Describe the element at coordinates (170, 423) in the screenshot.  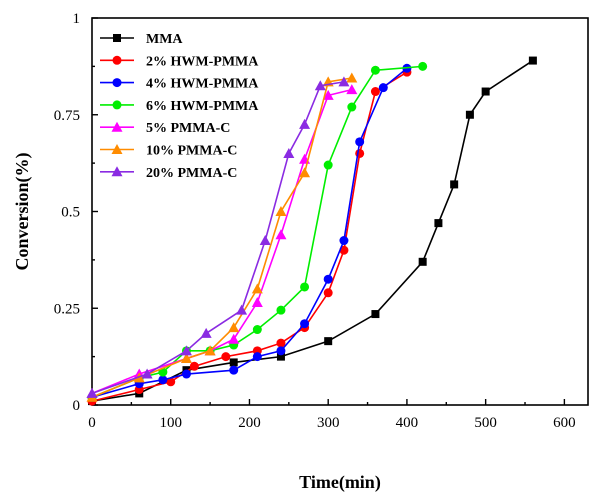
I see `x-tick-label: 100` at that location.